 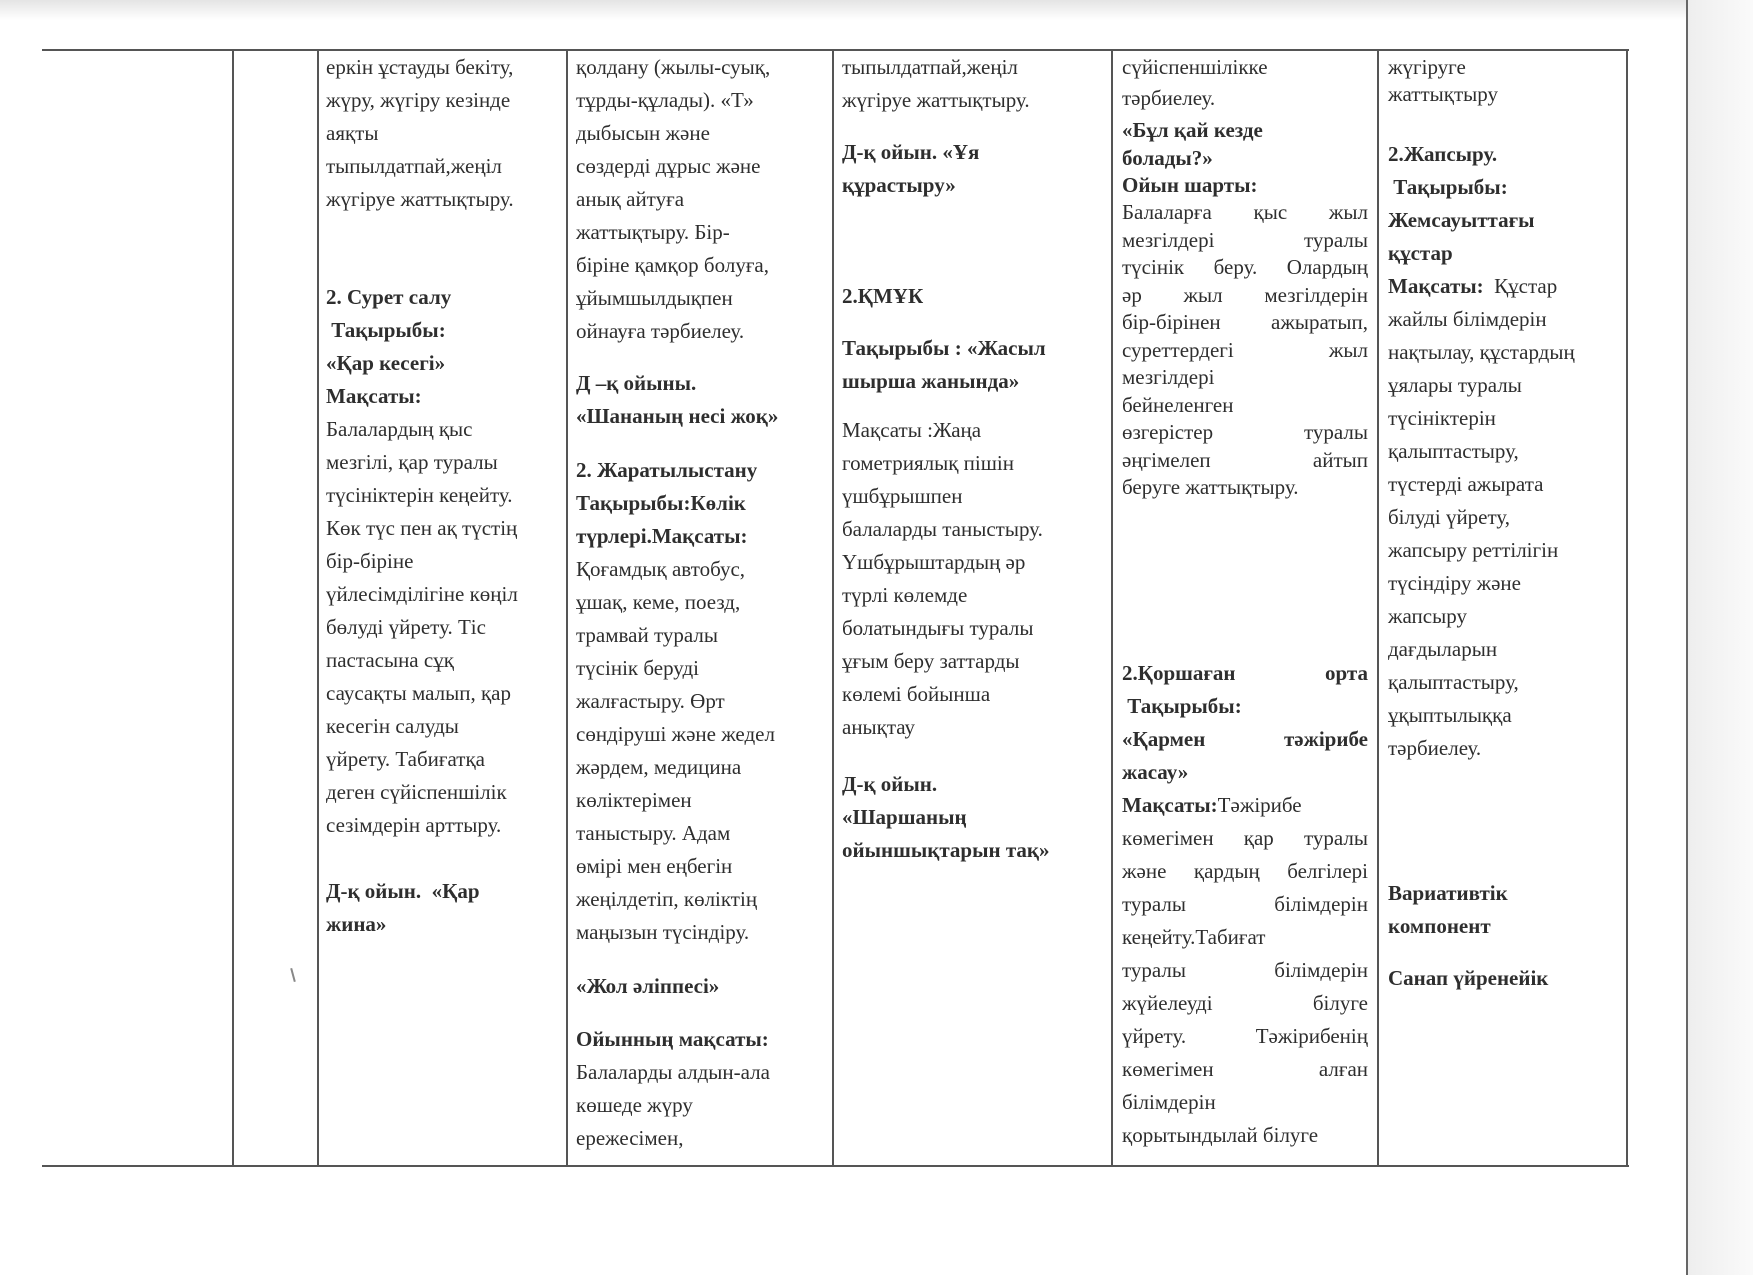 I want to click on text-line: таныстыру. Адам, so click(x=653, y=832).